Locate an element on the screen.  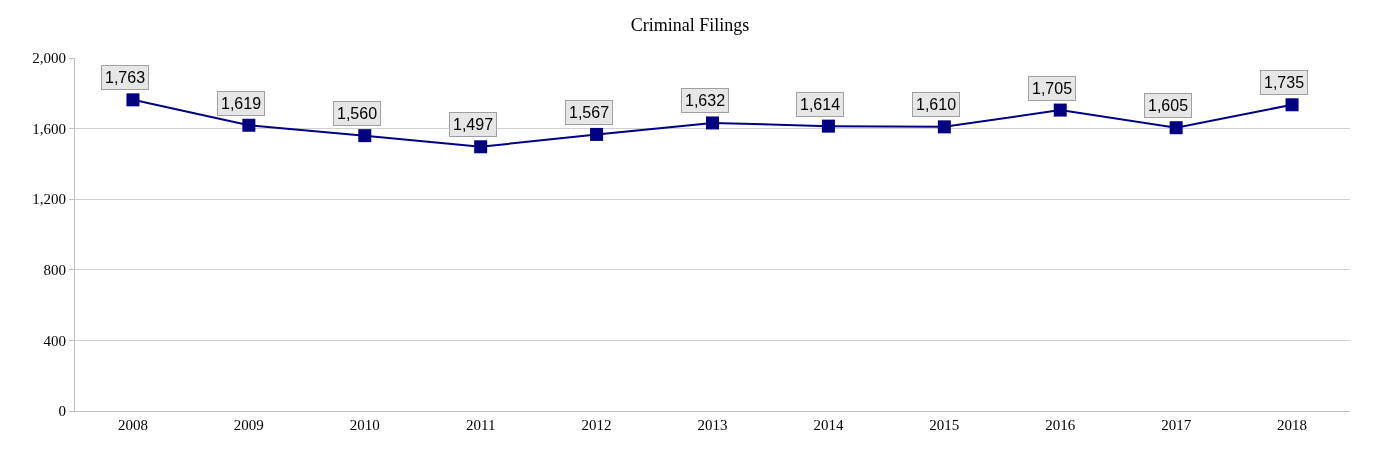
chart-title: Criminal Filings is located at coordinates (690, 24).